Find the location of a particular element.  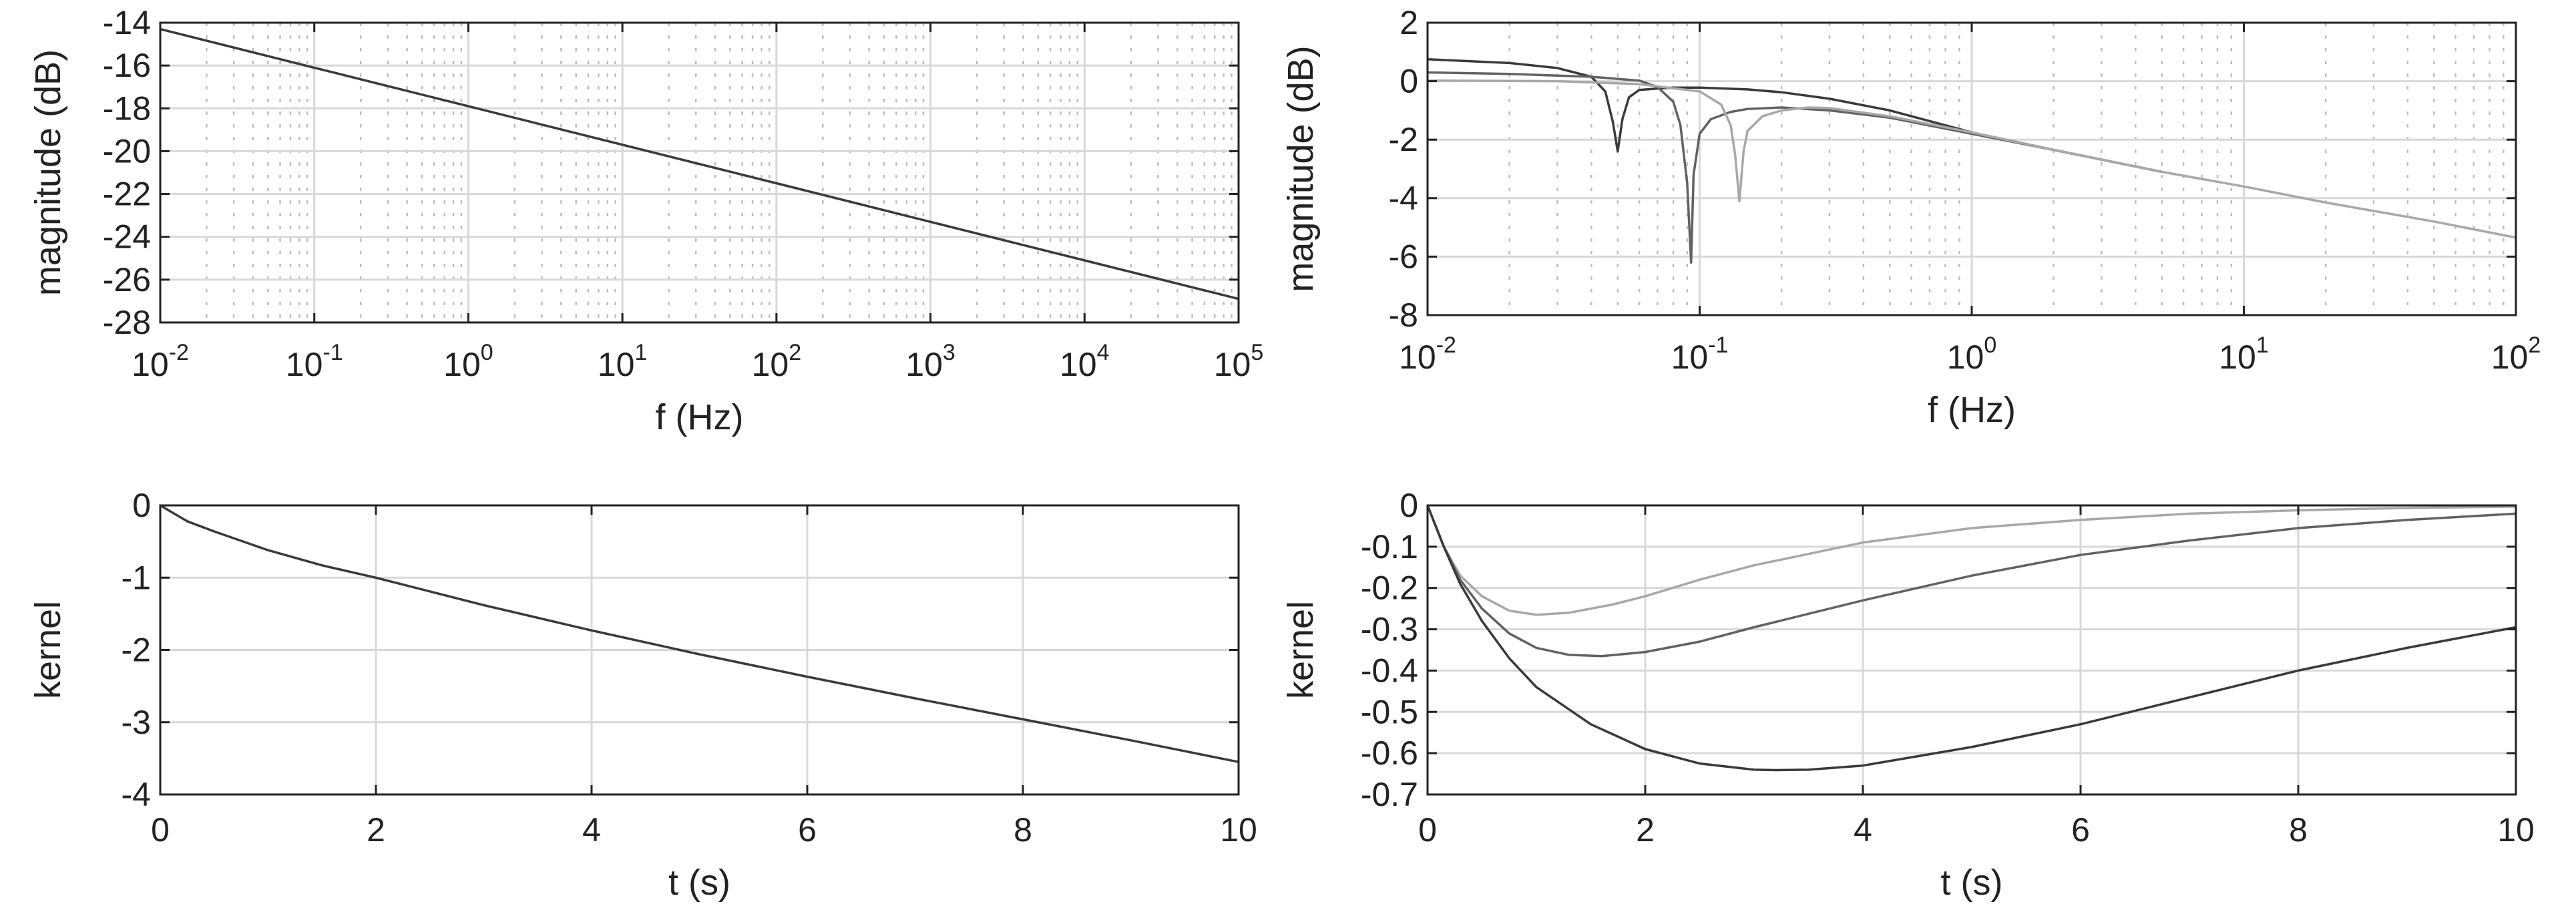

y-tick-label: -0.4 is located at coordinates (1390, 670).